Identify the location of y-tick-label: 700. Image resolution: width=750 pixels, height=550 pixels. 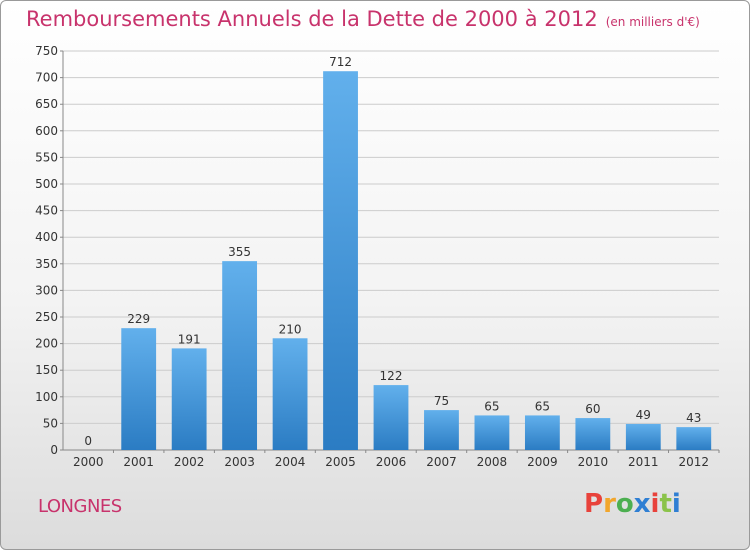
(46, 78).